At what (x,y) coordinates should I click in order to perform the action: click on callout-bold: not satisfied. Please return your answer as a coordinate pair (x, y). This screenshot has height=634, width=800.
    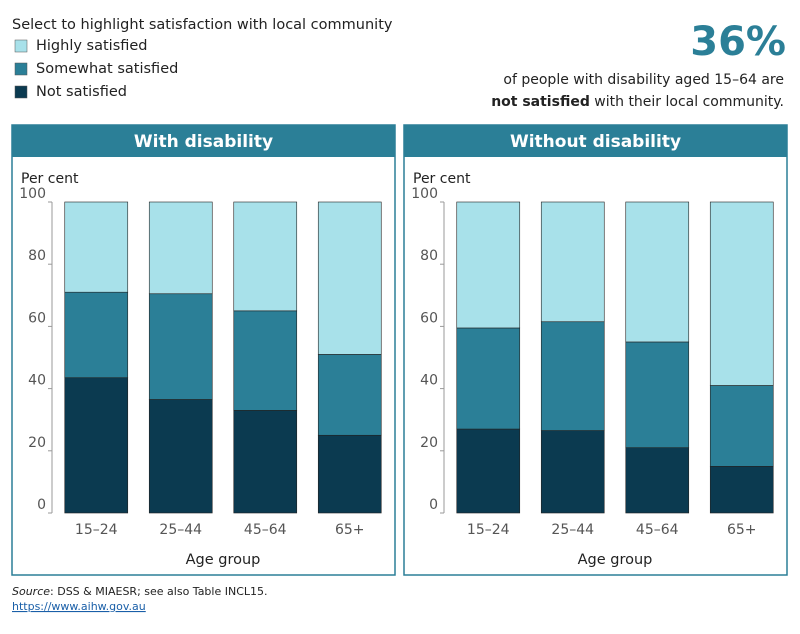
    Looking at the image, I should click on (540, 102).